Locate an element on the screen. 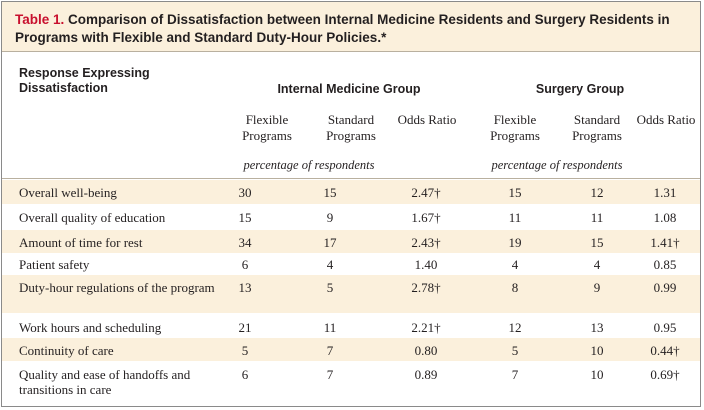  row-value: 21 is located at coordinates (245, 327).